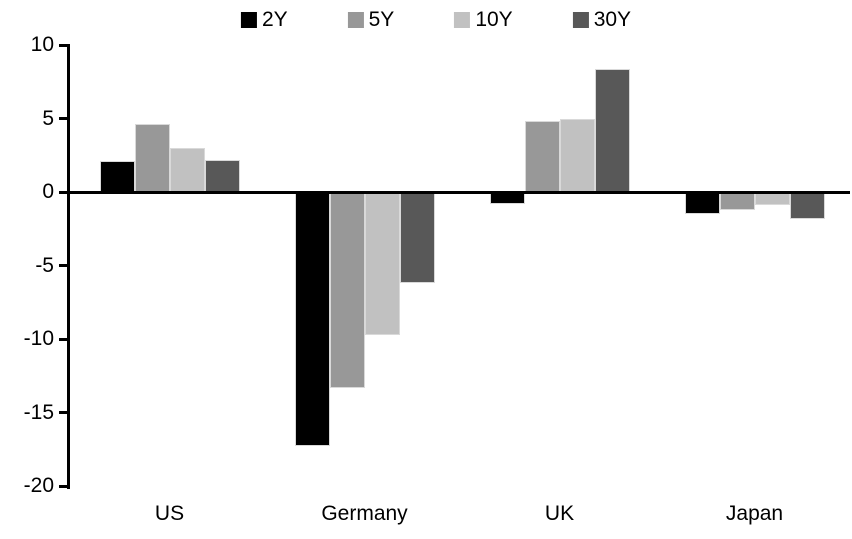  Describe the element at coordinates (364, 513) in the screenshot. I see `category-label-germany: Germany` at that location.